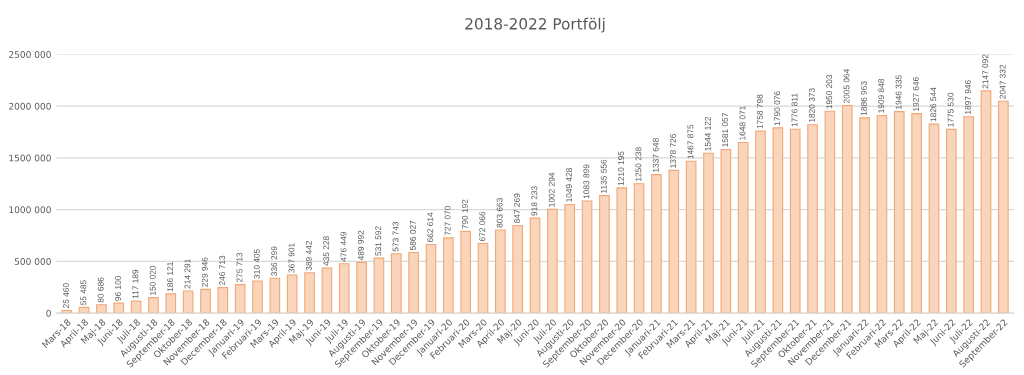 The width and height of the screenshot is (1024, 375). What do you see at coordinates (985, 71) in the screenshot?
I see `data-label: 2147 092` at bounding box center [985, 71].